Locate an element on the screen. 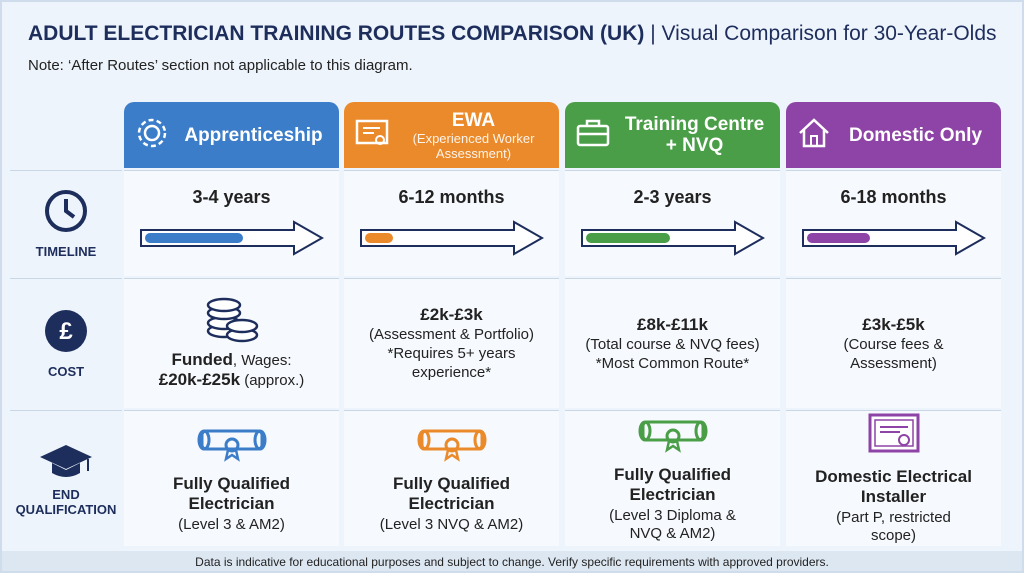 The height and width of the screenshot is (573, 1024). route-name: Domestic Only is located at coordinates (915, 135).